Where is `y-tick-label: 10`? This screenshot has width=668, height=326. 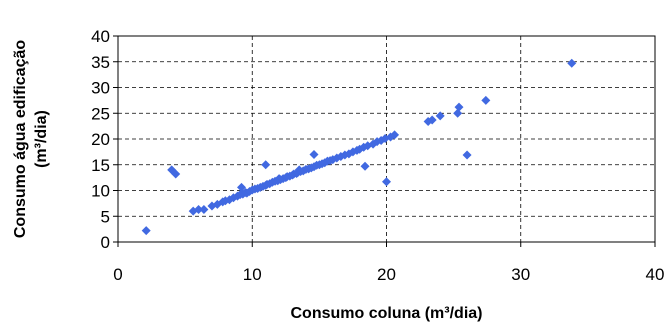
y-tick-label: 10 is located at coordinates (100, 191).